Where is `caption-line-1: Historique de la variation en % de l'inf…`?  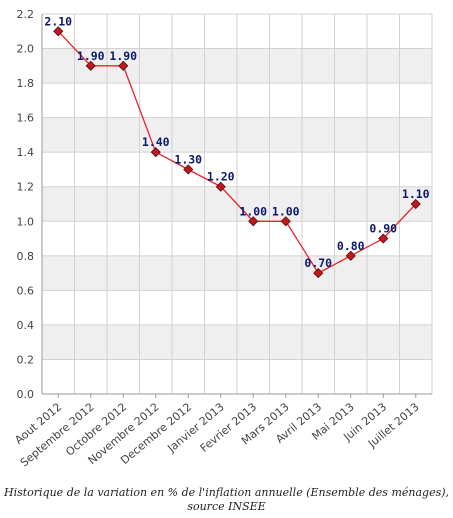 caption-line-1: Historique de la variation en % de l'inf… is located at coordinates (226, 492).